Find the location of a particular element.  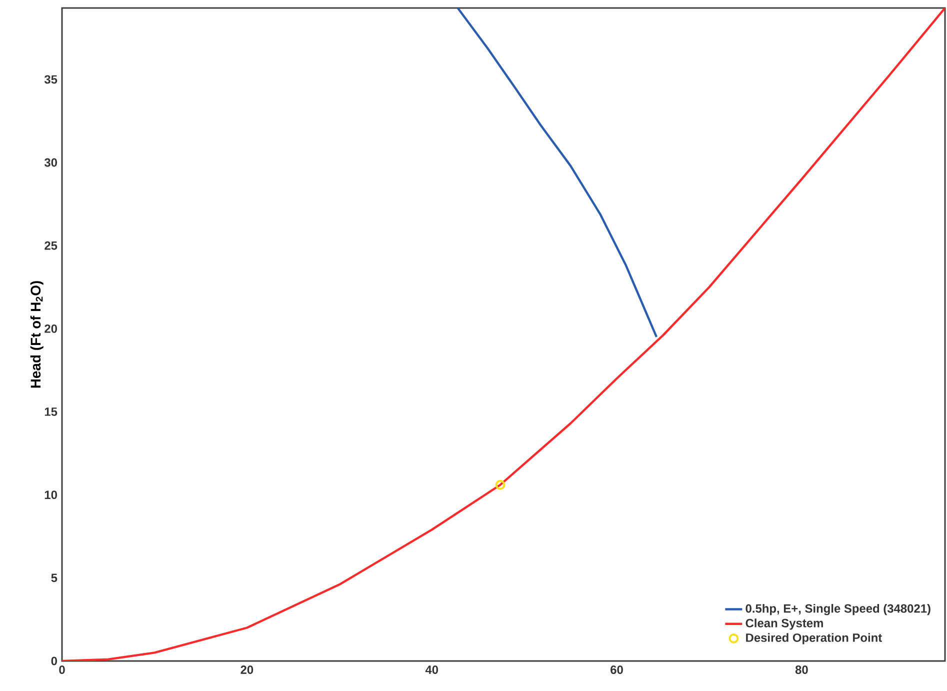

y-tick-label: 0 is located at coordinates (54, 661).